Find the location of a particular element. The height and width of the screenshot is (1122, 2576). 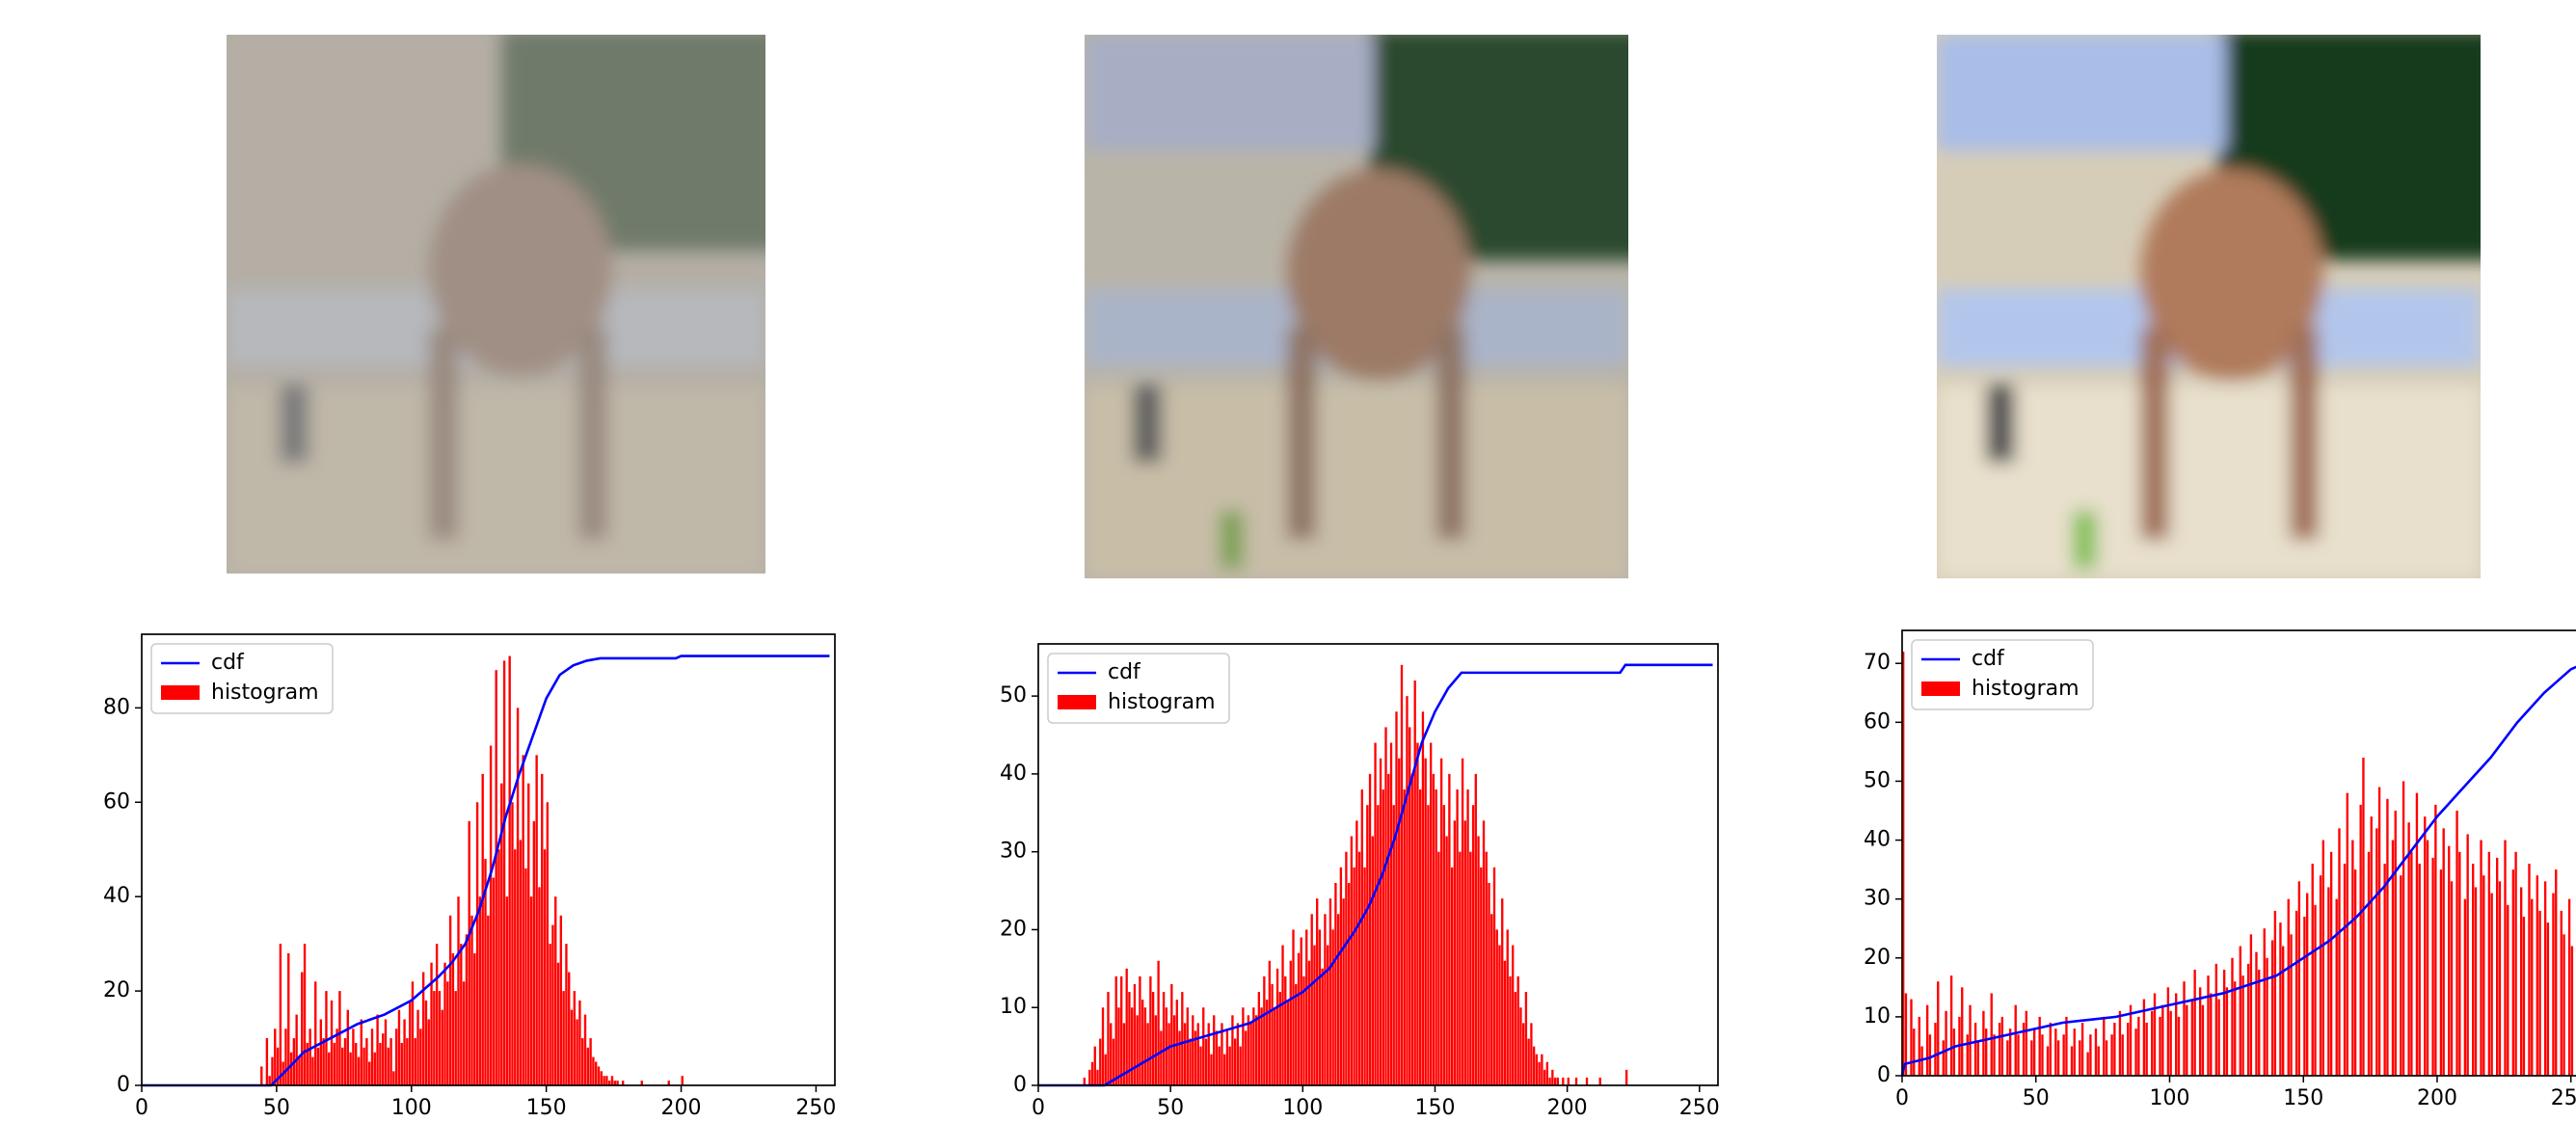

x-tick-label: 250 is located at coordinates (816, 1108).